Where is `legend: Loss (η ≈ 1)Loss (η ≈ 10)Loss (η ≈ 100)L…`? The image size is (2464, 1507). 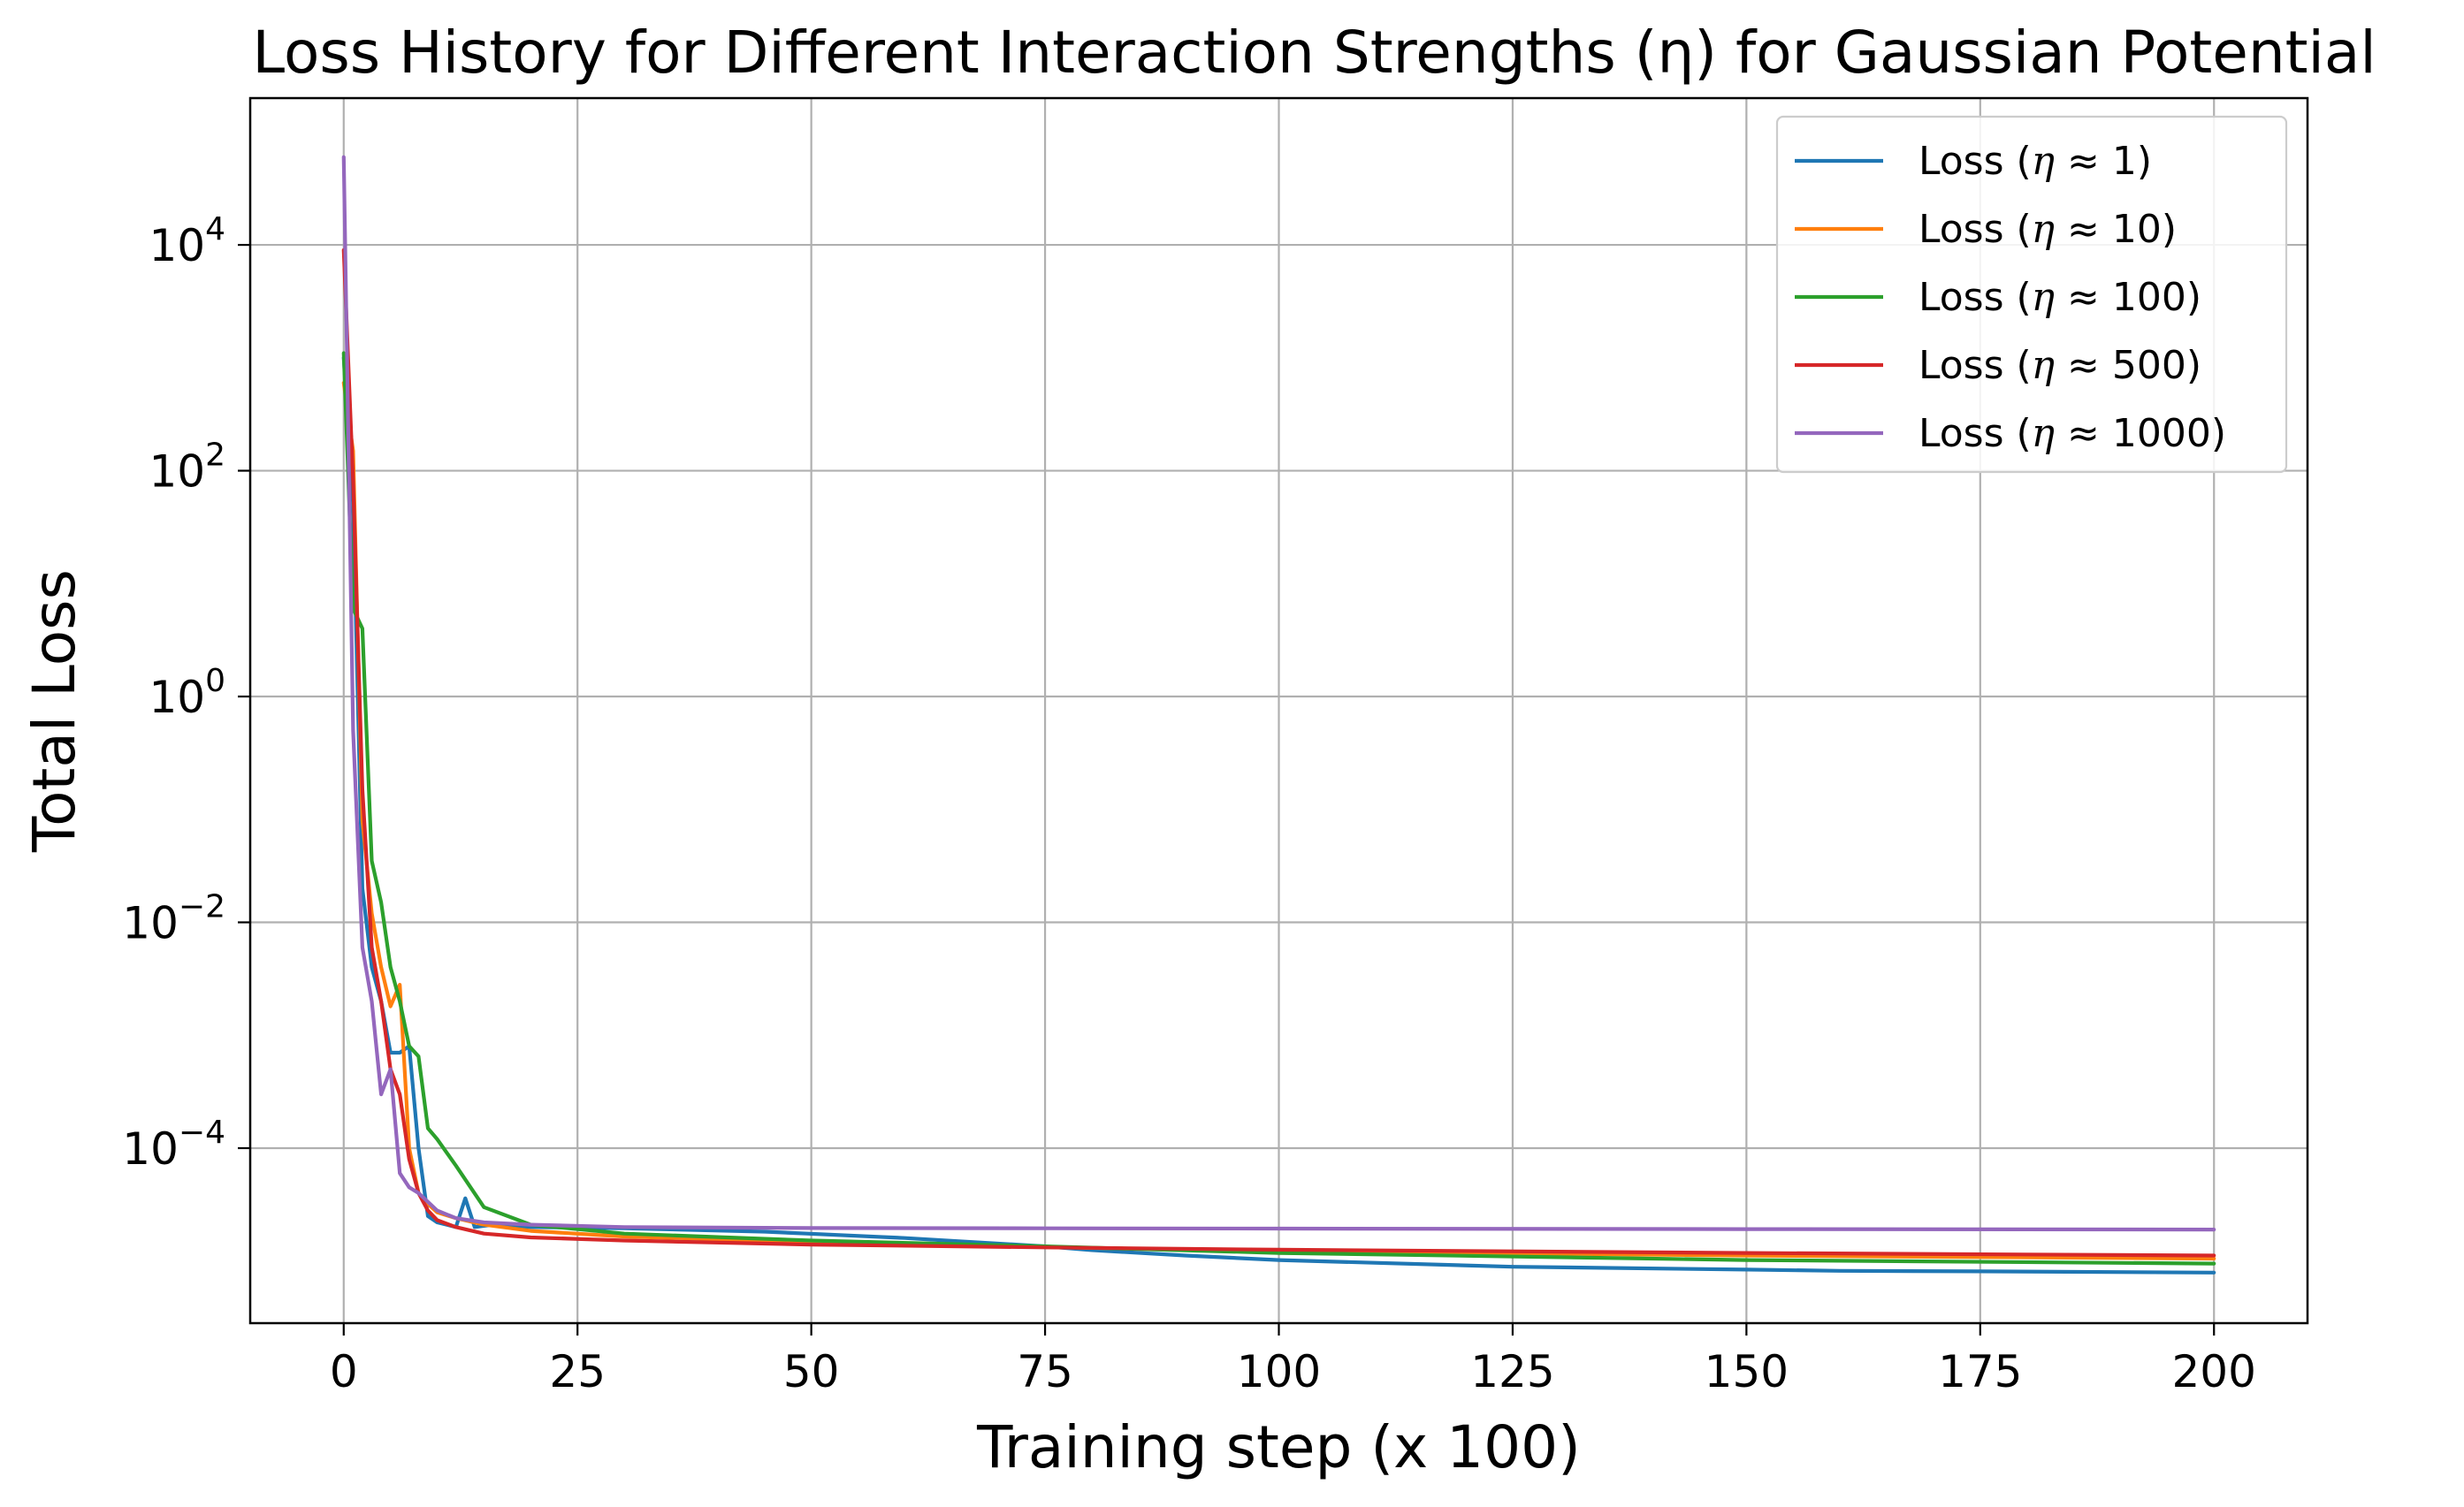
legend: Loss (η ≈ 1)Loss (η ≈ 10)Loss (η ≈ 100)L… is located at coordinates (2031, 294).